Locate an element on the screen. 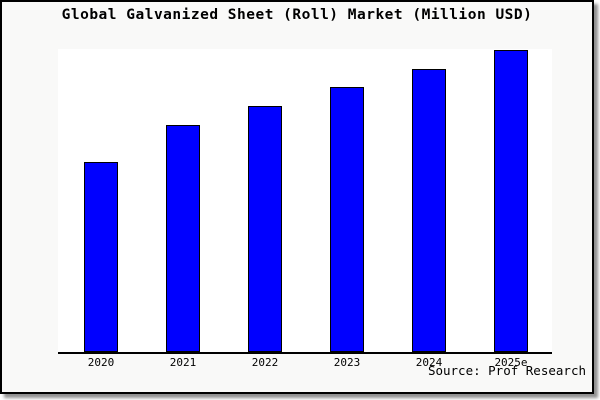  source-text: Source: Prof Research is located at coordinates (506, 370).